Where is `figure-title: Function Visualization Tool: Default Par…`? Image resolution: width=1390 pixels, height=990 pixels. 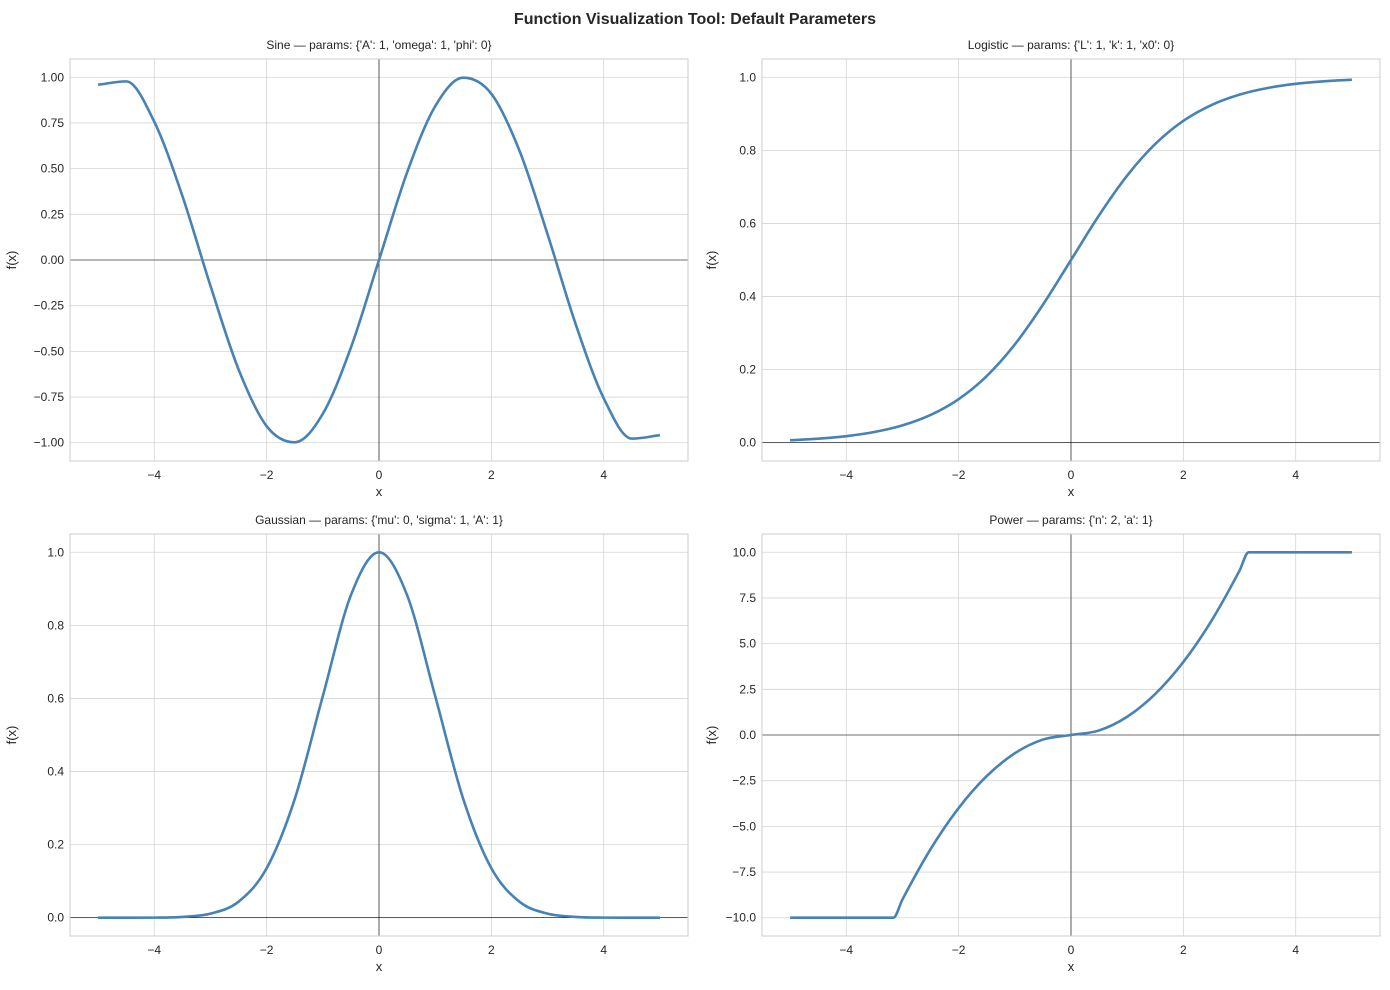 figure-title: Function Visualization Tool: Default Par… is located at coordinates (695, 19).